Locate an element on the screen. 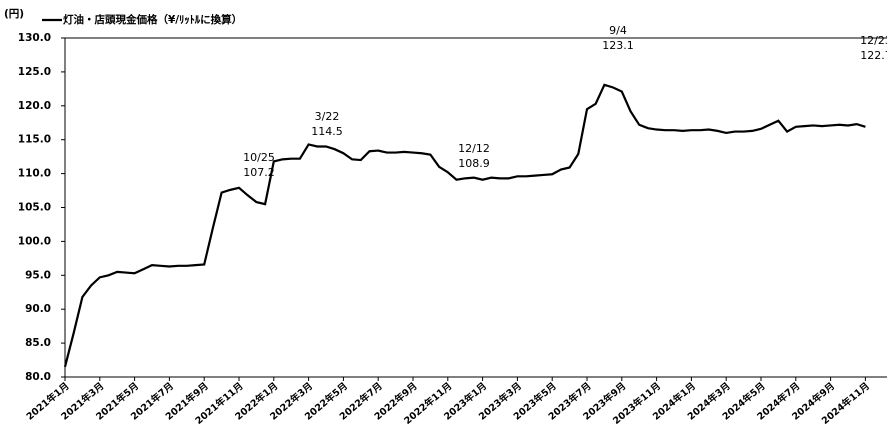 The width and height of the screenshot is (887, 437). y-tick-label: 115.0 is located at coordinates (34, 140).